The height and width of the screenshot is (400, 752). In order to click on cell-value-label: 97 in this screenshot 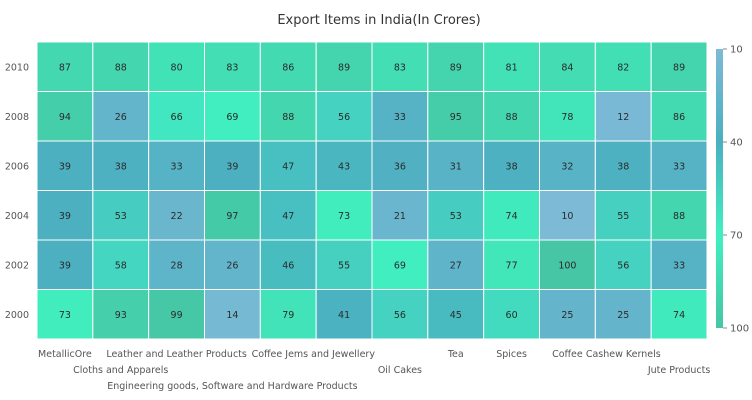, I will do `click(232, 216)`.